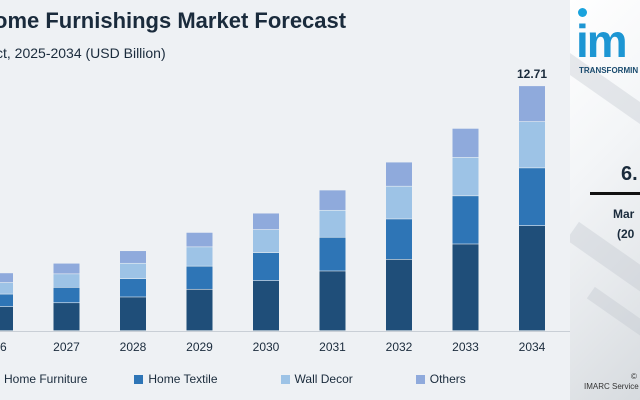 The width and height of the screenshot is (640, 400). What do you see at coordinates (332, 347) in the screenshot?
I see `x-tick-label: 2031` at bounding box center [332, 347].